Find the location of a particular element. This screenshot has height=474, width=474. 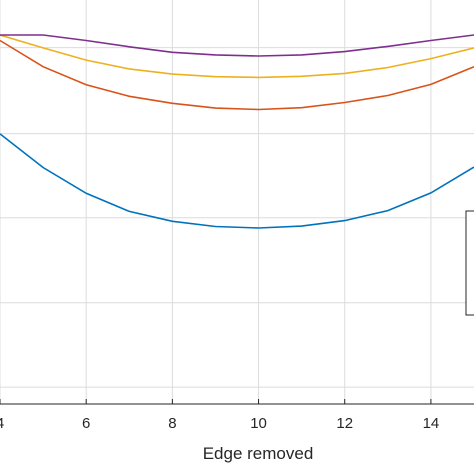

x-tick-label-4: 4 is located at coordinates (2, 423).